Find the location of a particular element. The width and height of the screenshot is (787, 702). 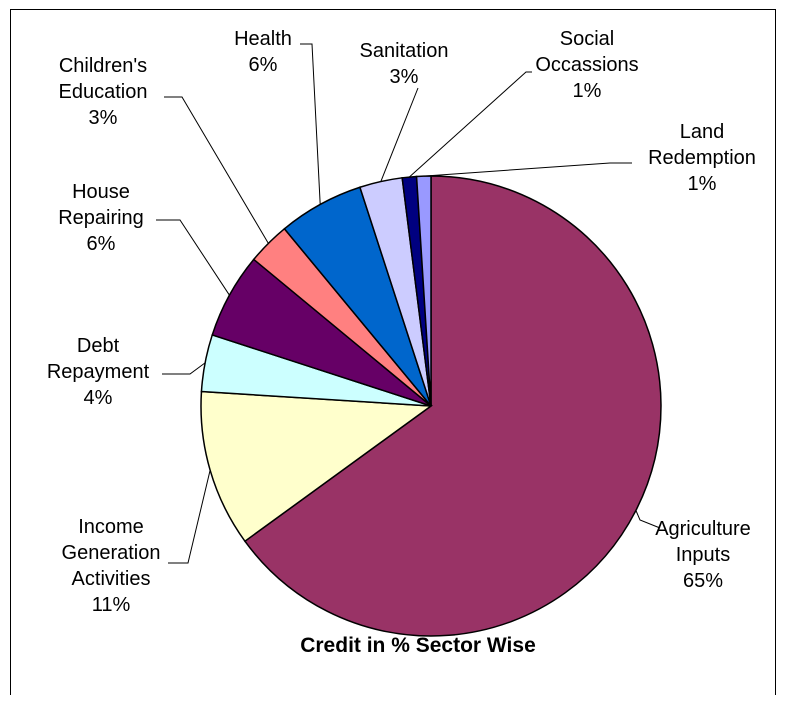

slice-name-label: Generation is located at coordinates (111, 553).